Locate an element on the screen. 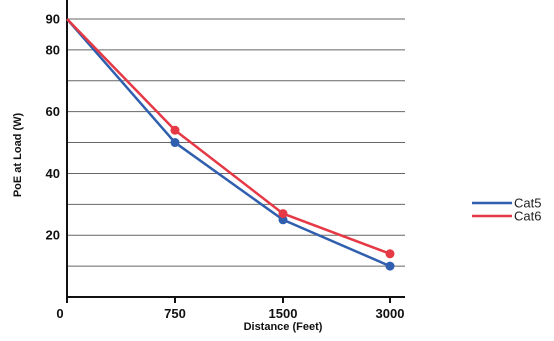  x-tick-label: 3000 is located at coordinates (390, 313).